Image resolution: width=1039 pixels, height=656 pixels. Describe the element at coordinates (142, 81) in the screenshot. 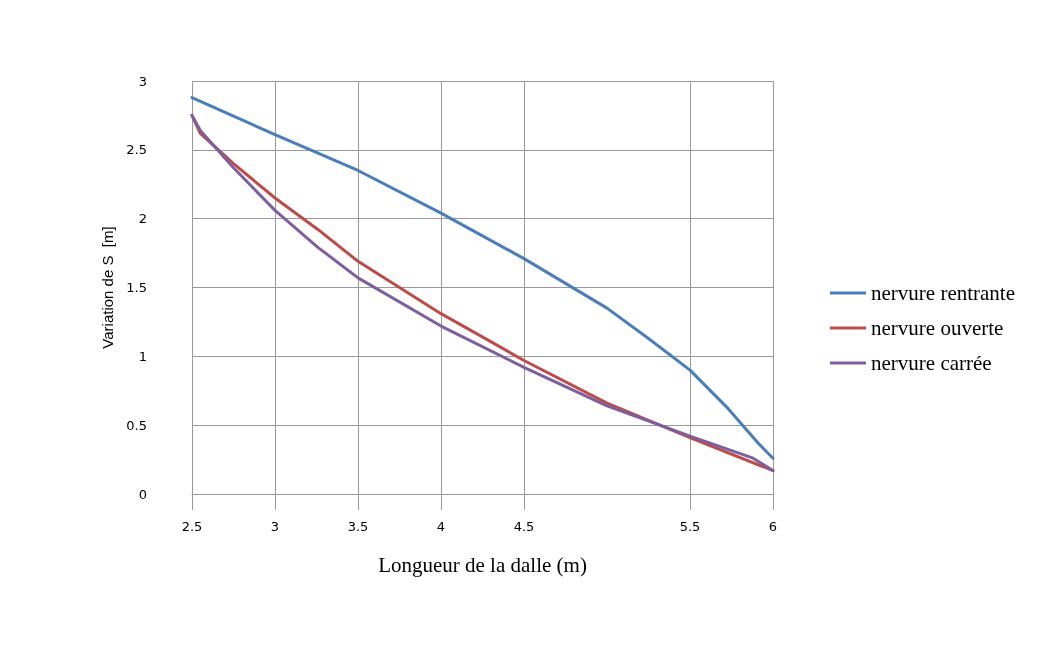

I see `y-tick-label: 3` at that location.